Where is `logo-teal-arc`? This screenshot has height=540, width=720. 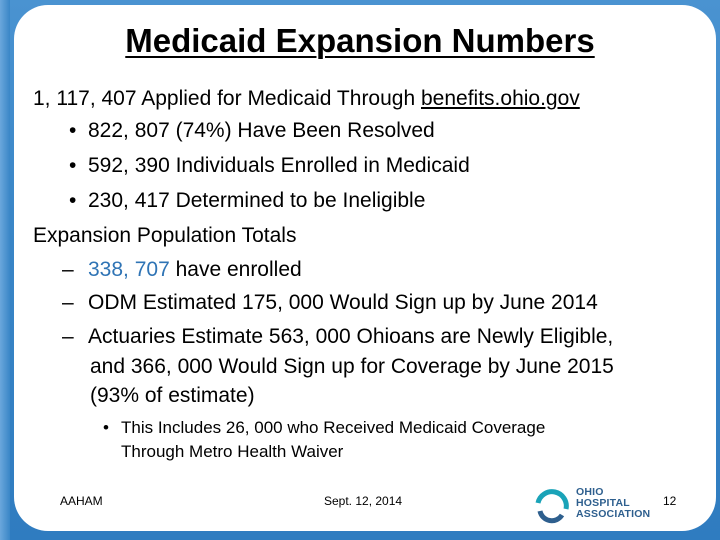 logo-teal-arc is located at coordinates (552, 499).